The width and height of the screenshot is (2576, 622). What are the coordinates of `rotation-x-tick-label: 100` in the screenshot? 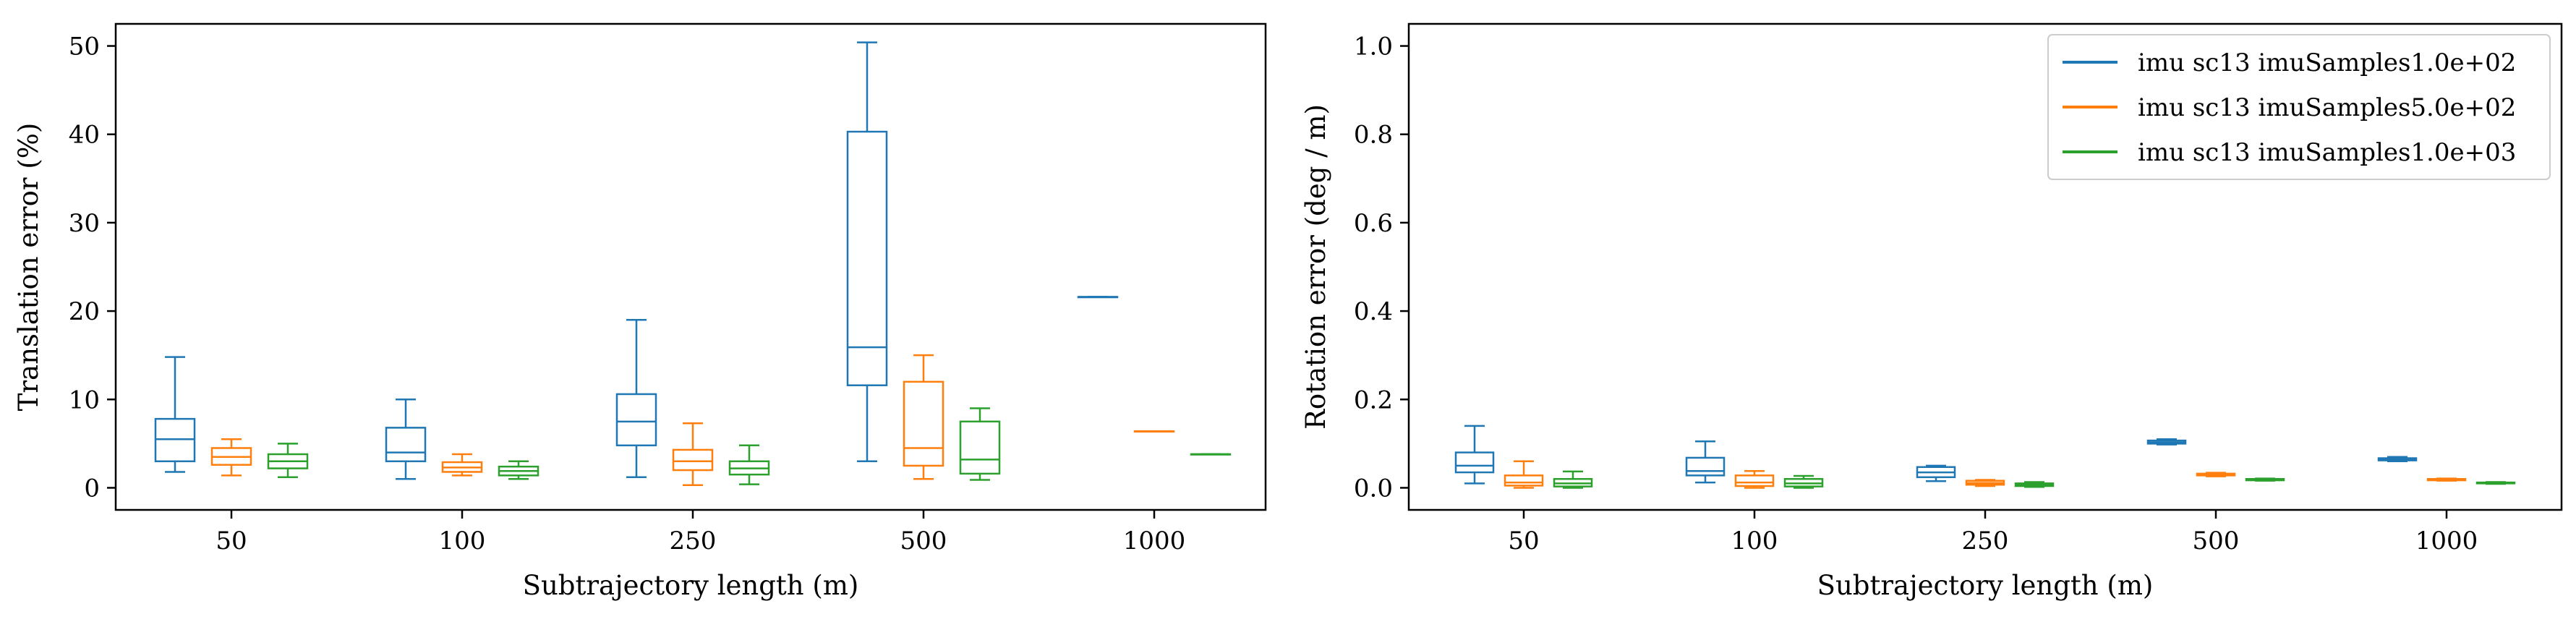 It's located at (1755, 541).